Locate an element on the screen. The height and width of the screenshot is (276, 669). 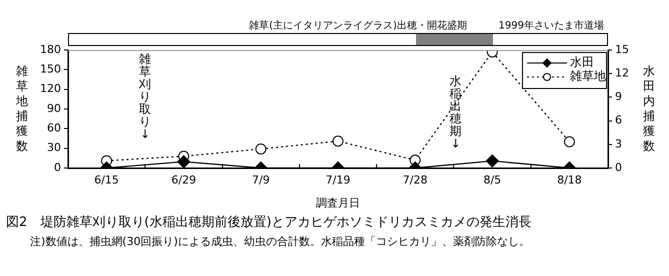
annotation: 水稲出穂期↓ is located at coordinates (456, 112).